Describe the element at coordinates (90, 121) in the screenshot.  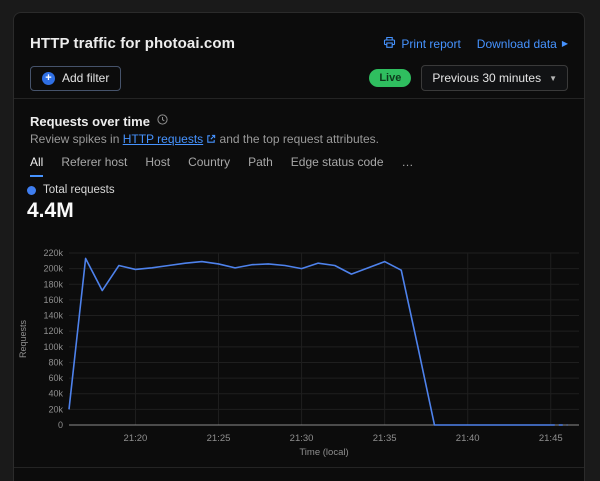
I see `section-title: Requests over time` at that location.